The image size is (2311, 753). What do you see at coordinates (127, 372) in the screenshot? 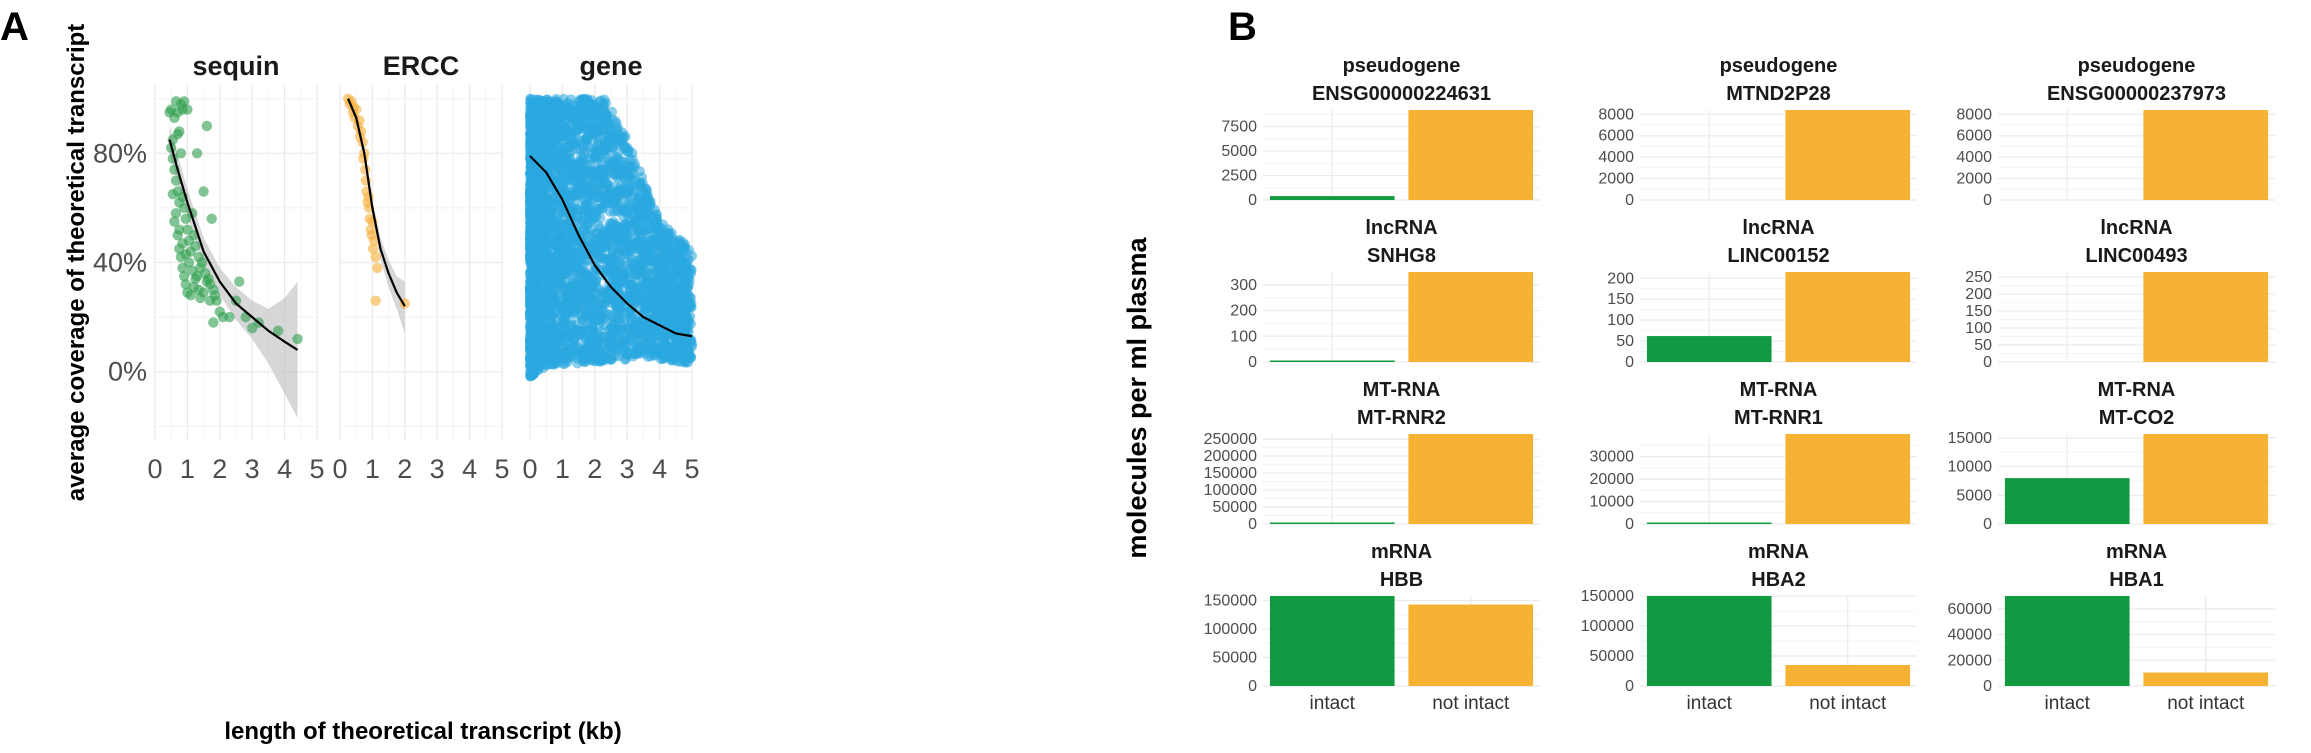
I see `y-tick-label-a: 0%` at bounding box center [127, 372].